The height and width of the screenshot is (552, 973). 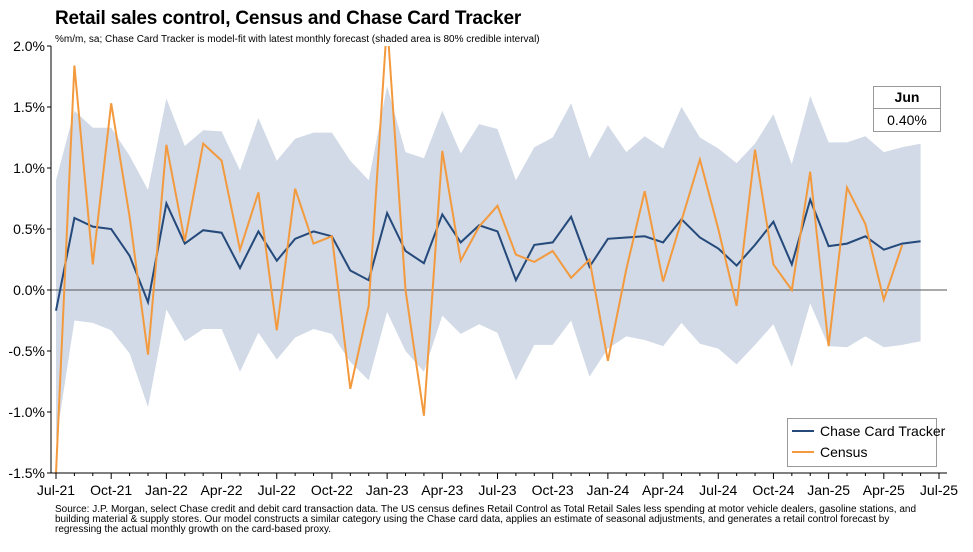 I want to click on x-tick-label: Oct-23, so click(x=553, y=490).